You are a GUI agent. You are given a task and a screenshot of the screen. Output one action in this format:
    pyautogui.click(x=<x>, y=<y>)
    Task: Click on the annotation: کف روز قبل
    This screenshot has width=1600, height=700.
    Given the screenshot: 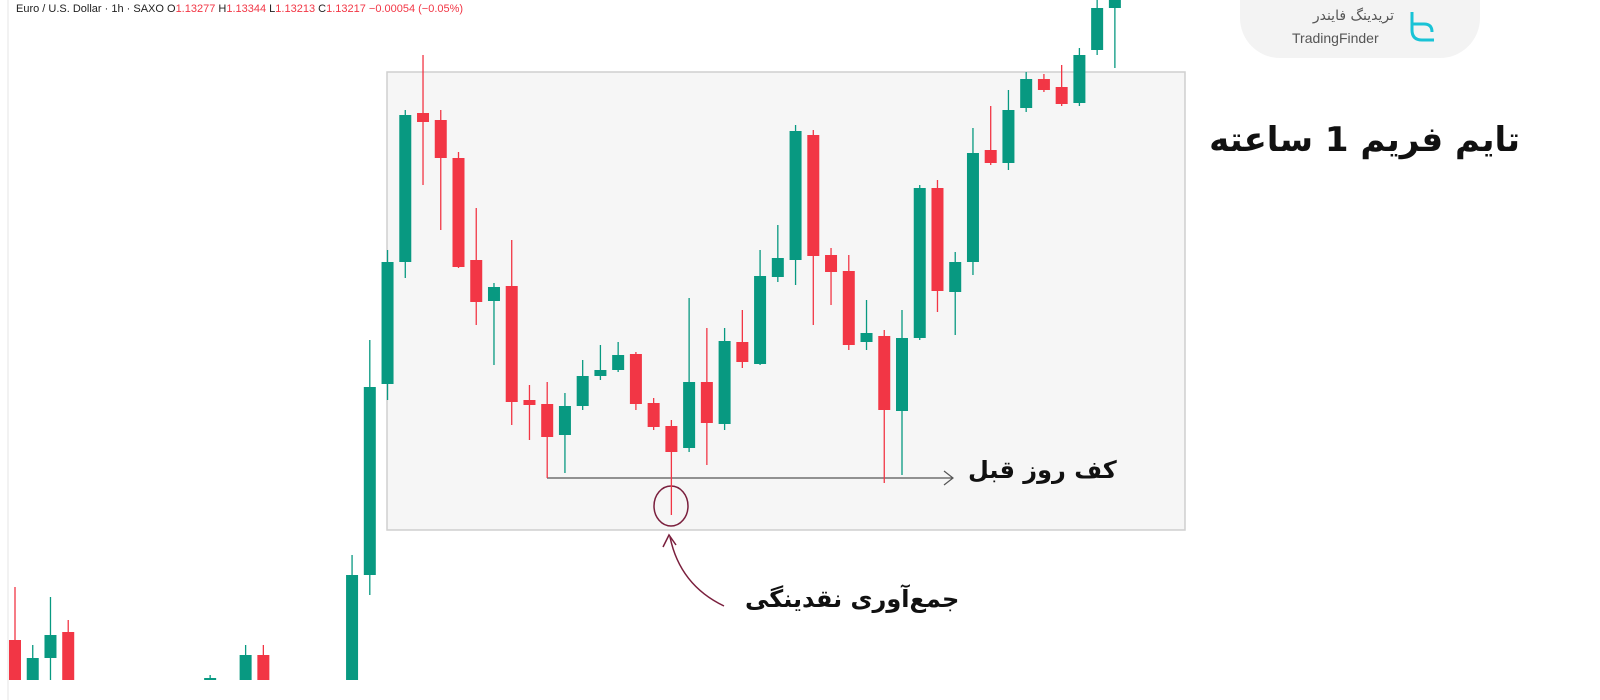 What is the action you would take?
    pyautogui.click(x=1042, y=470)
    